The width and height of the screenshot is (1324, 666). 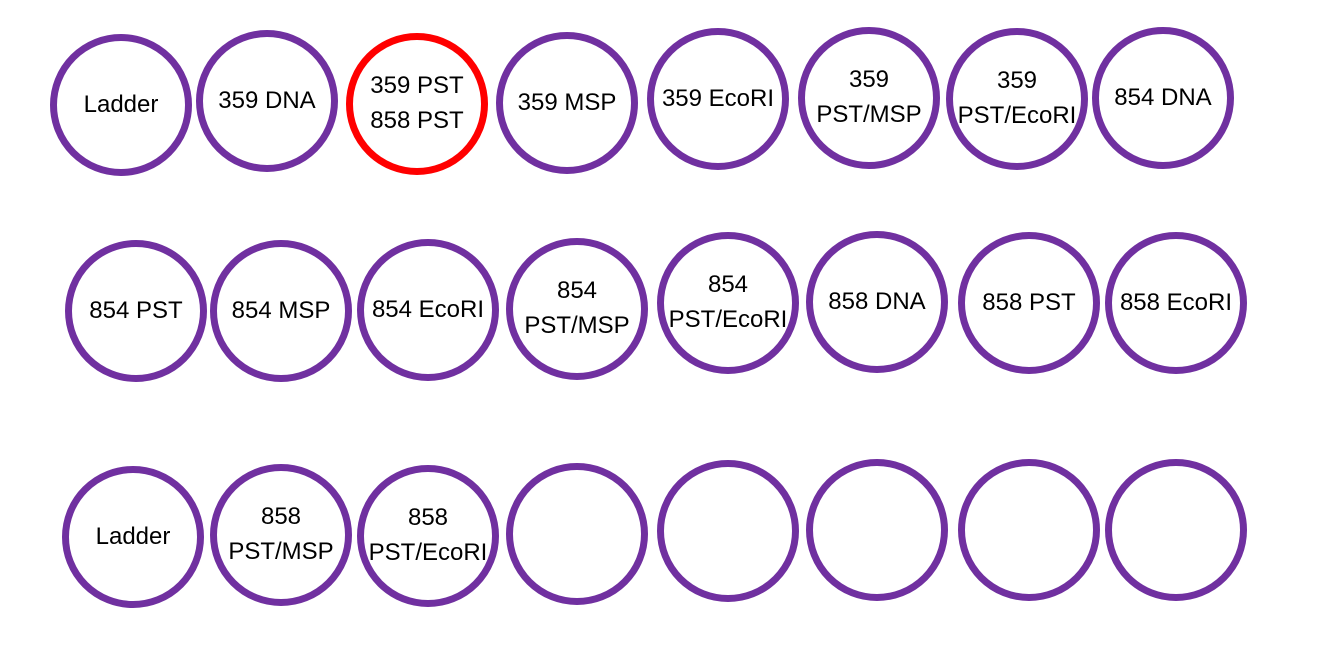 I want to click on well-label: 858 DNA, so click(x=877, y=301).